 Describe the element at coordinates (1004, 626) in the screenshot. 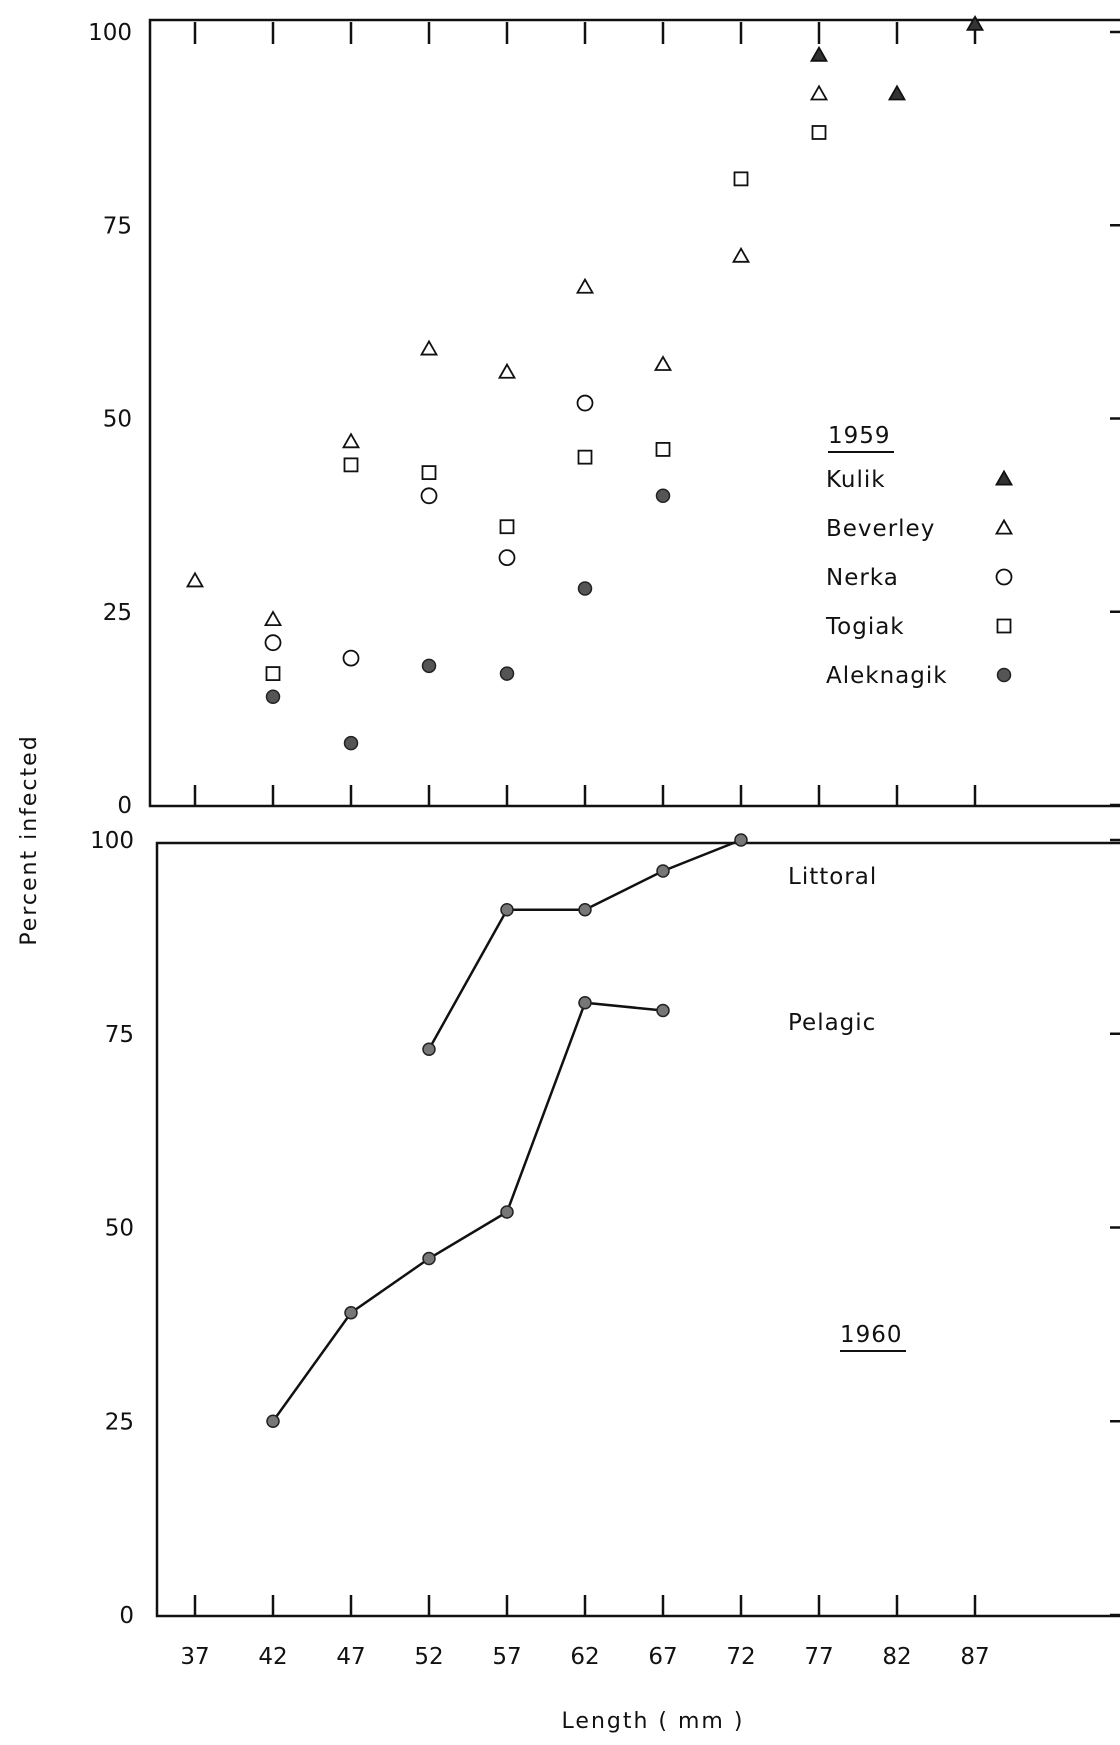

I see `legend-marker-togiak` at that location.